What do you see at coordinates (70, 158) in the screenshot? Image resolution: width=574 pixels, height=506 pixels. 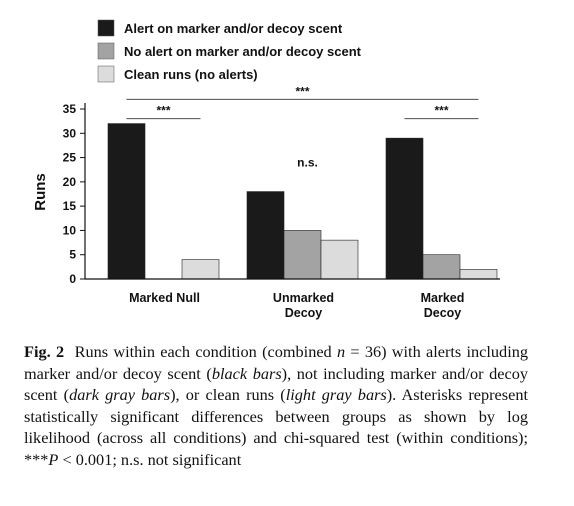 I see `y-tick-label: 25` at bounding box center [70, 158].